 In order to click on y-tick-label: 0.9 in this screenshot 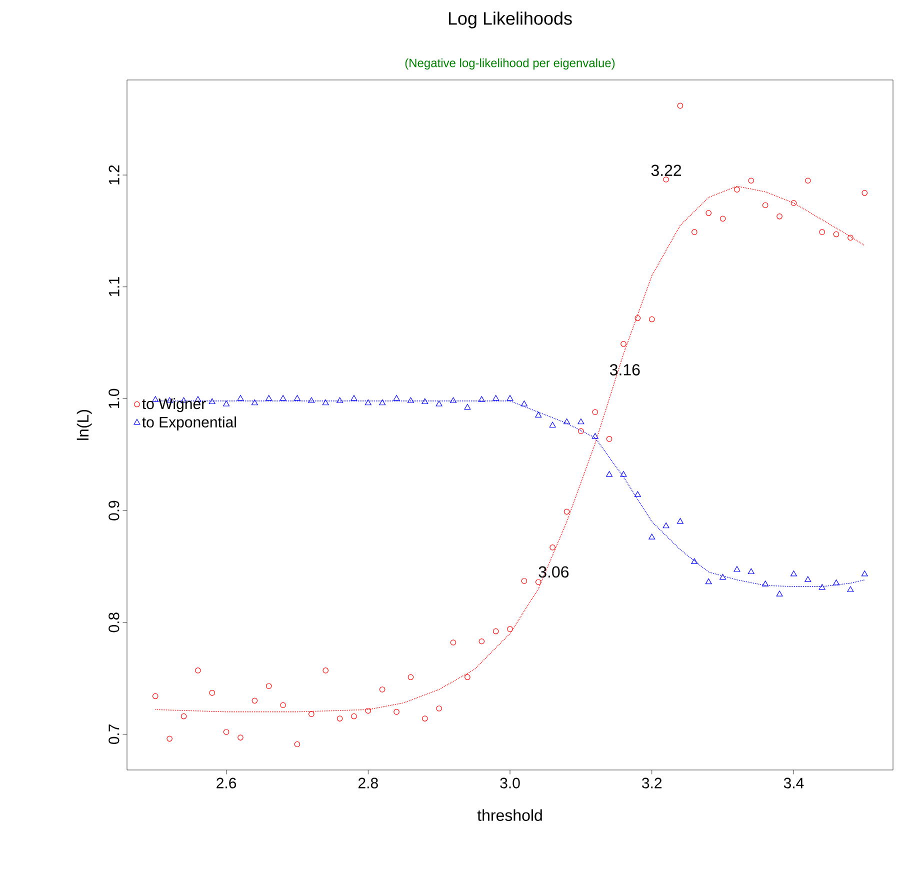, I will do `click(114, 510)`.